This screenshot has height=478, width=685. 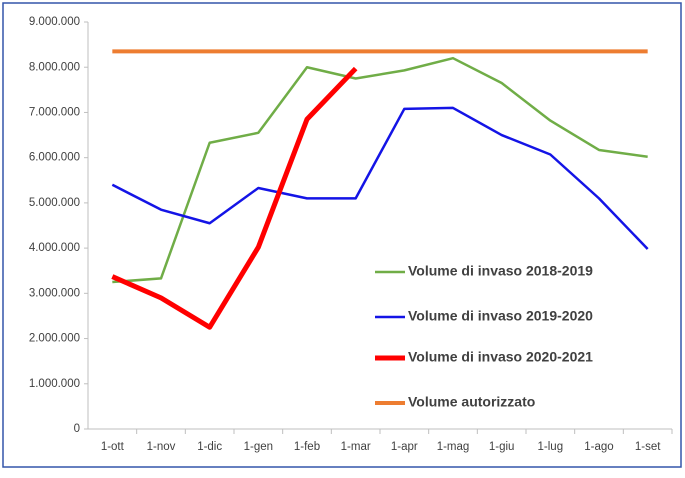 I want to click on x-tick-label: 1-lug, so click(x=551, y=447).